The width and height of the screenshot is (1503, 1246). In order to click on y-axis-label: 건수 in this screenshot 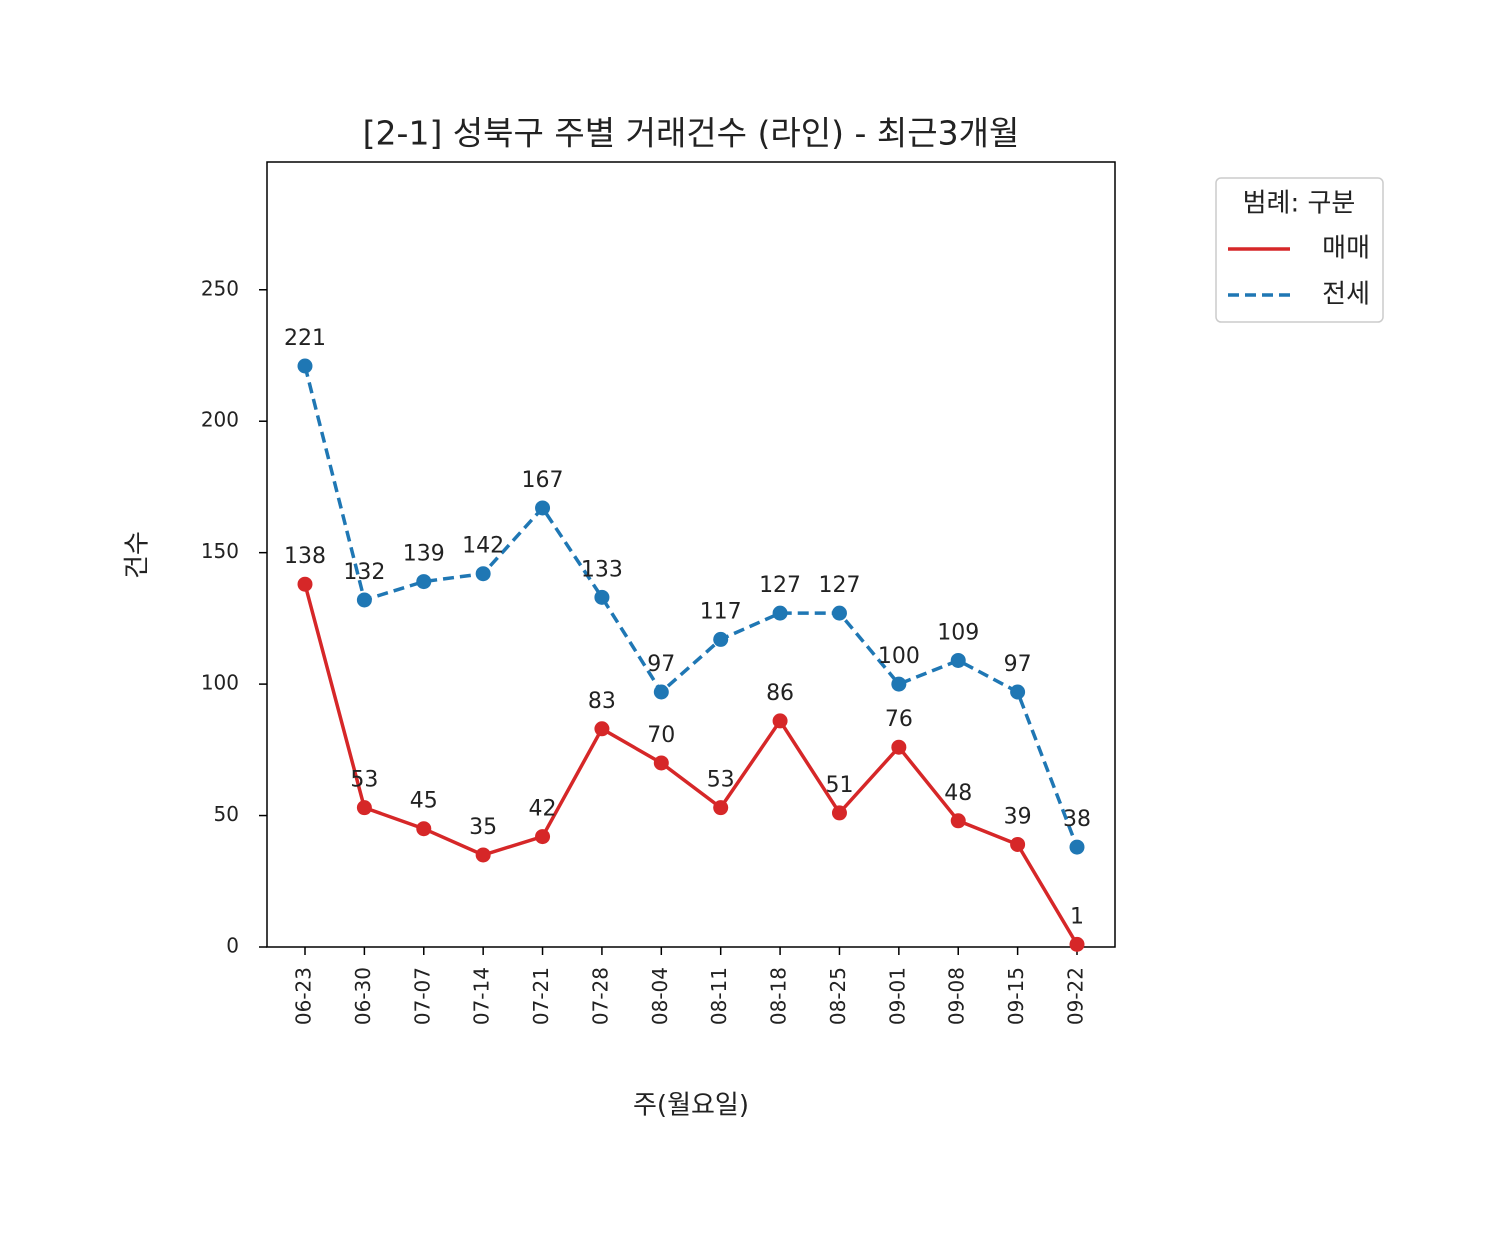, I will do `click(138, 555)`.